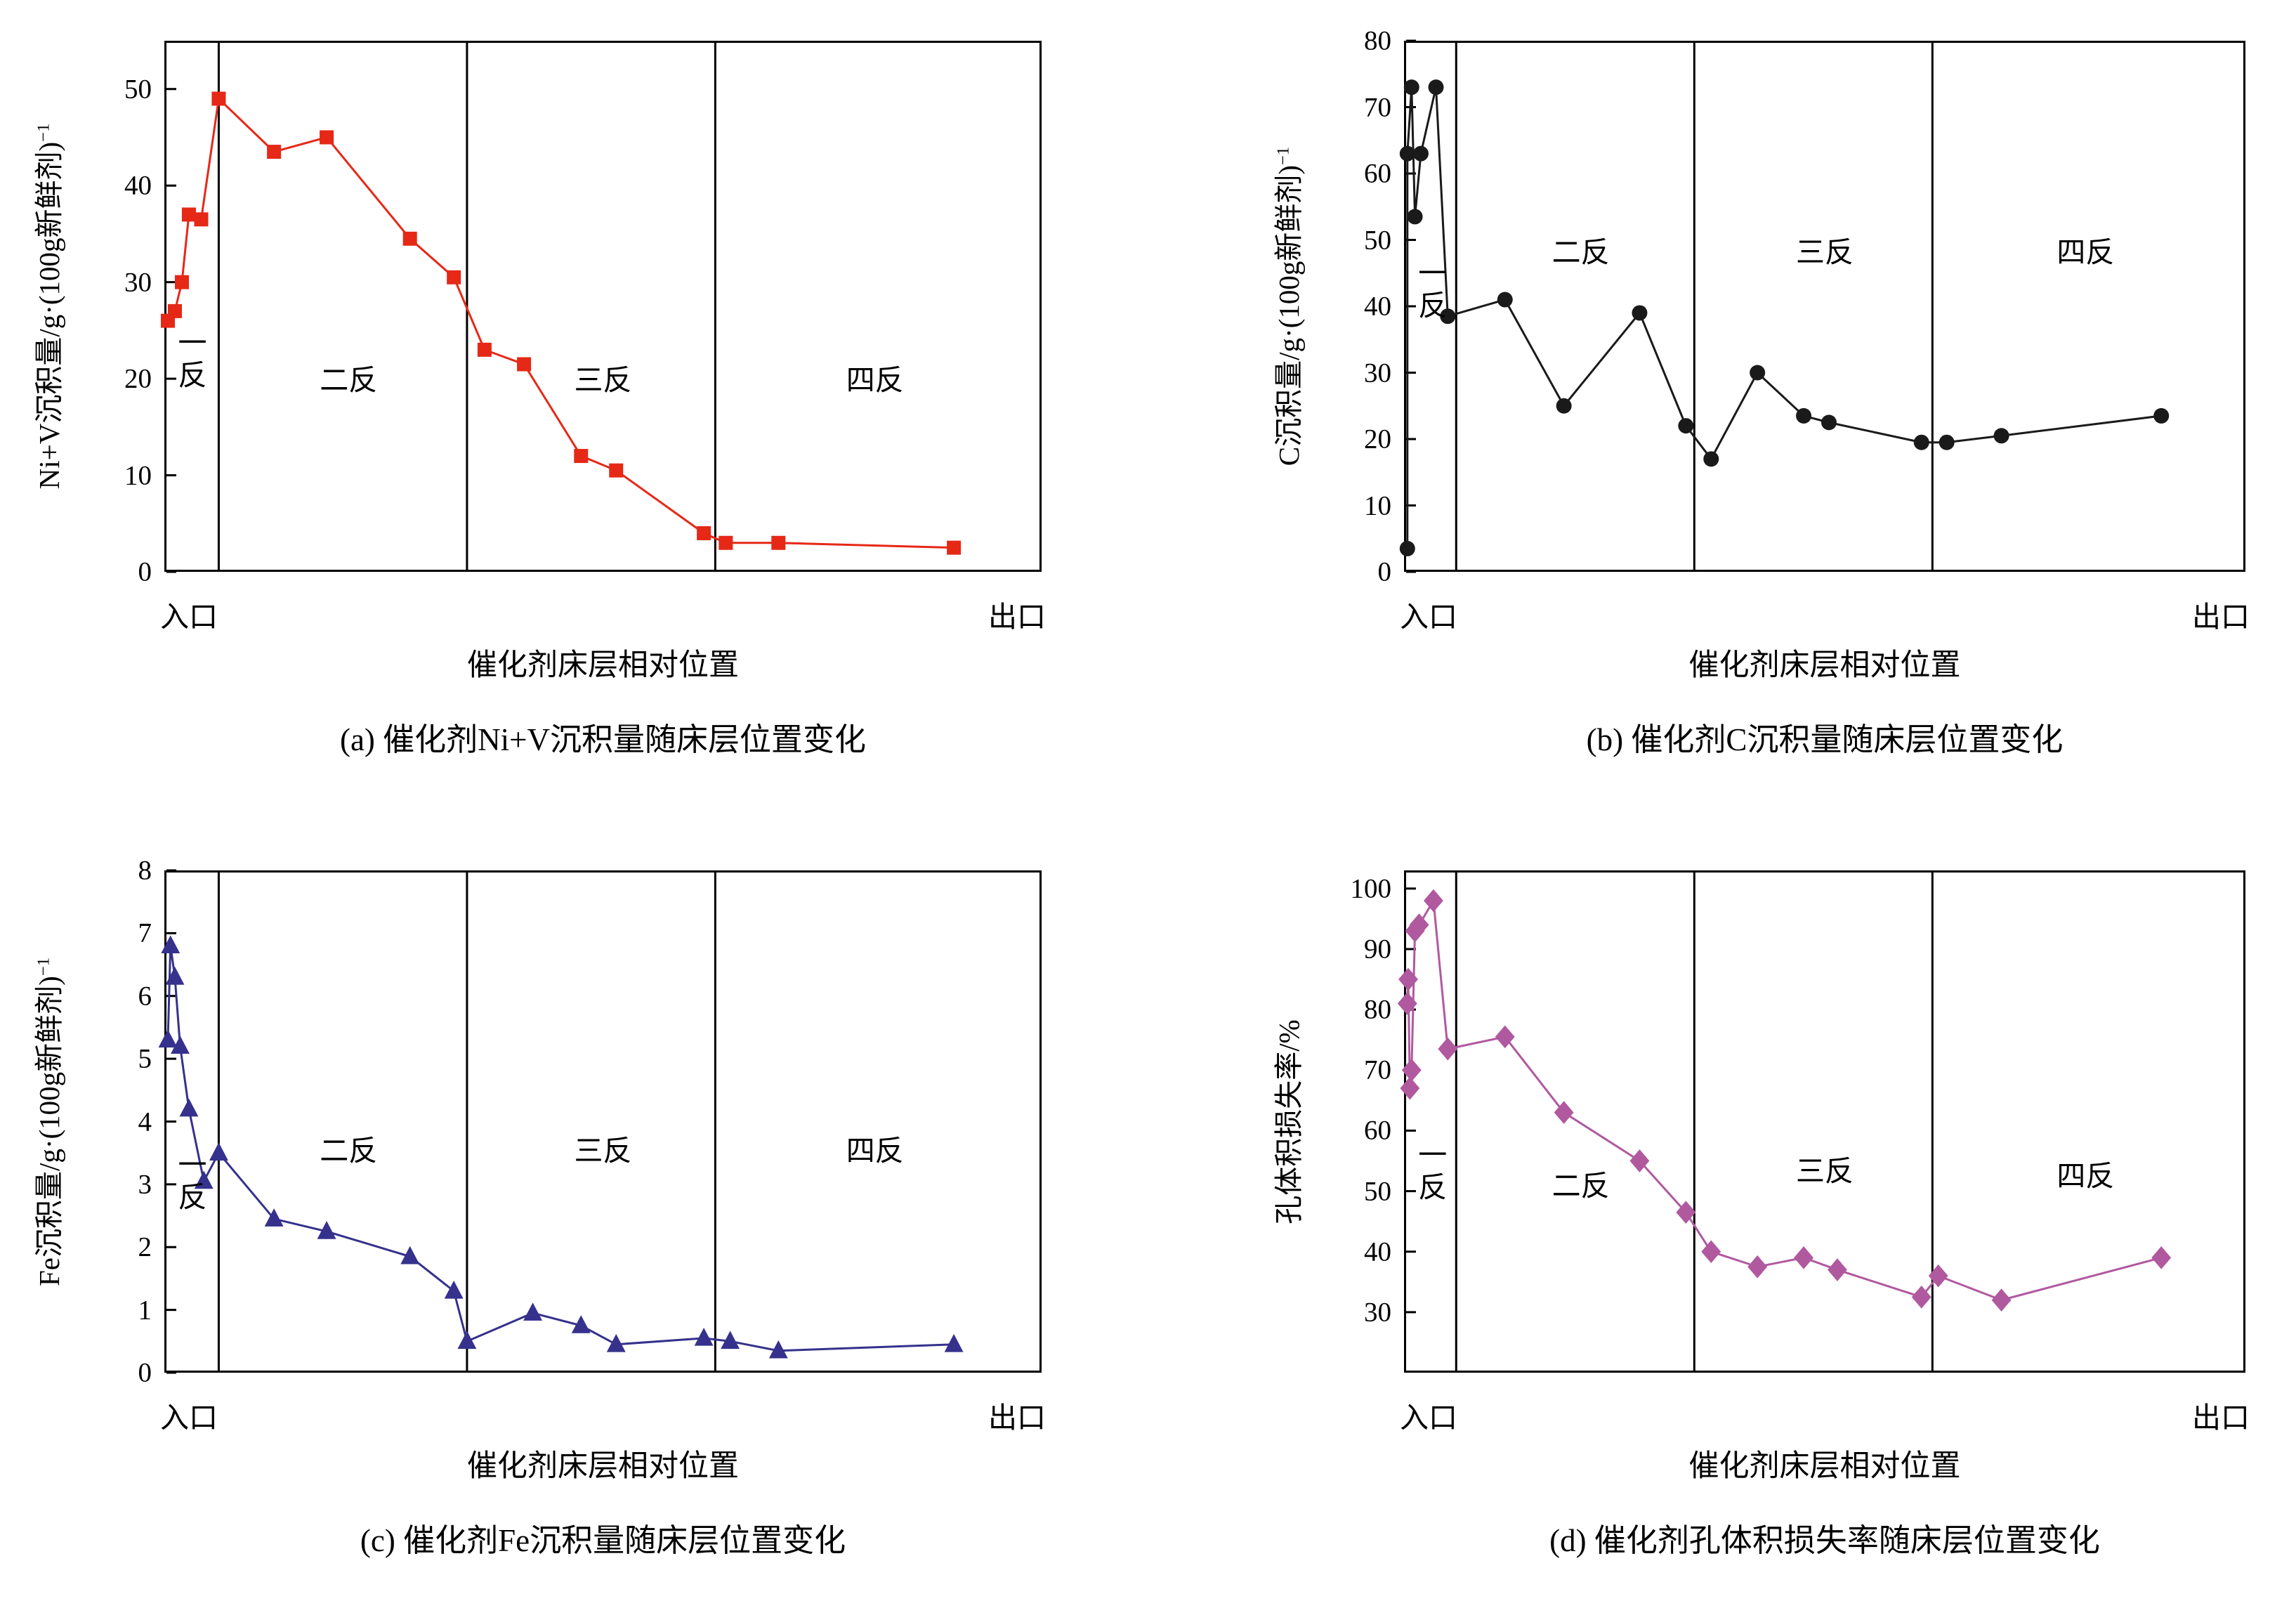 This screenshot has width=2296, height=1601. What do you see at coordinates (603, 739) in the screenshot?
I see `chart-caption: (a) 催化剂Ni+V沉积量随床层位置变化` at bounding box center [603, 739].